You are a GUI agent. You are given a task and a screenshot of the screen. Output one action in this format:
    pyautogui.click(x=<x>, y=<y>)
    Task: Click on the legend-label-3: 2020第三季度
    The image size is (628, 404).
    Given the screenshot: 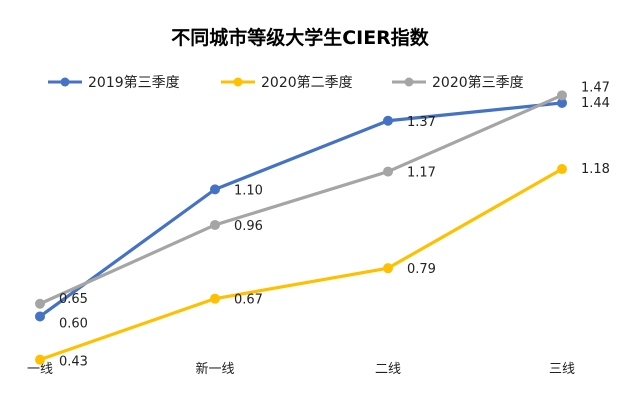 What is the action you would take?
    pyautogui.click(x=478, y=82)
    